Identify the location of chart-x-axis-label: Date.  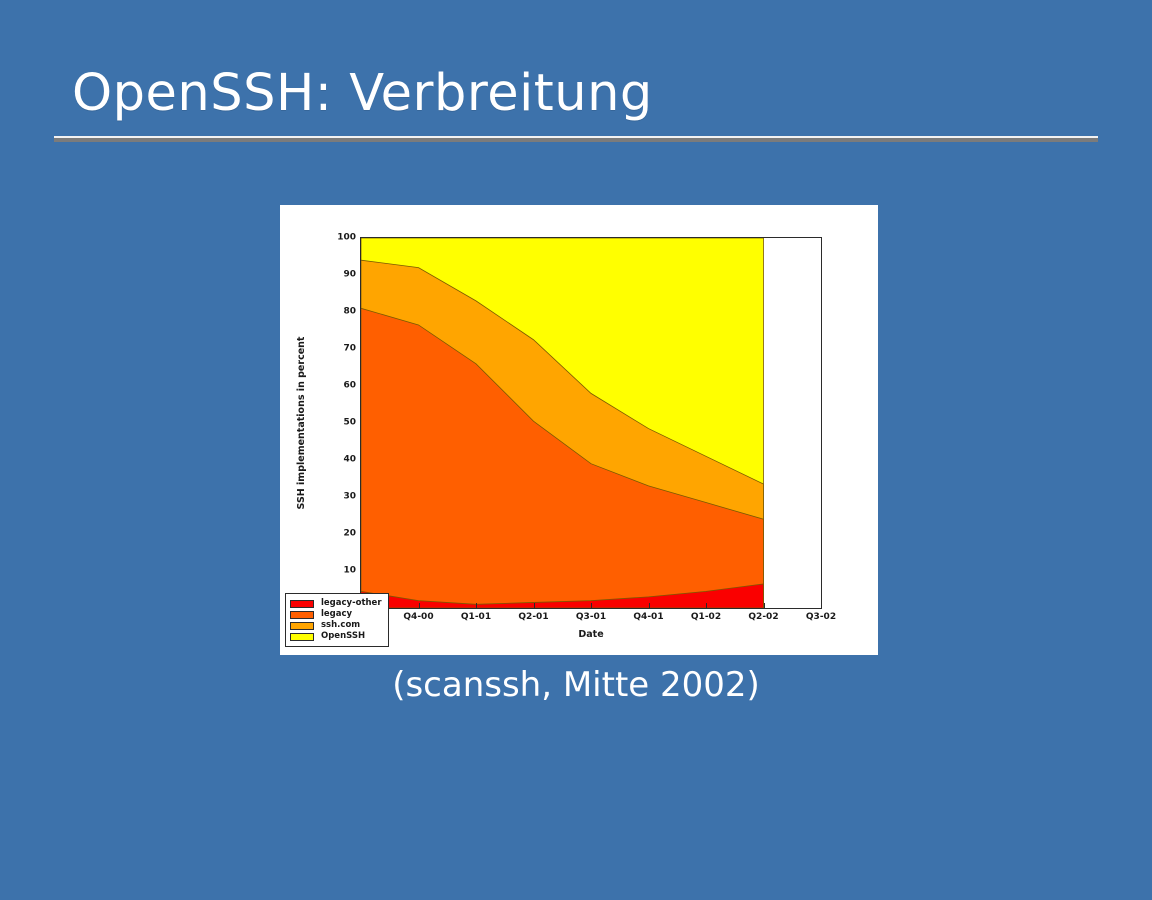
(591, 634).